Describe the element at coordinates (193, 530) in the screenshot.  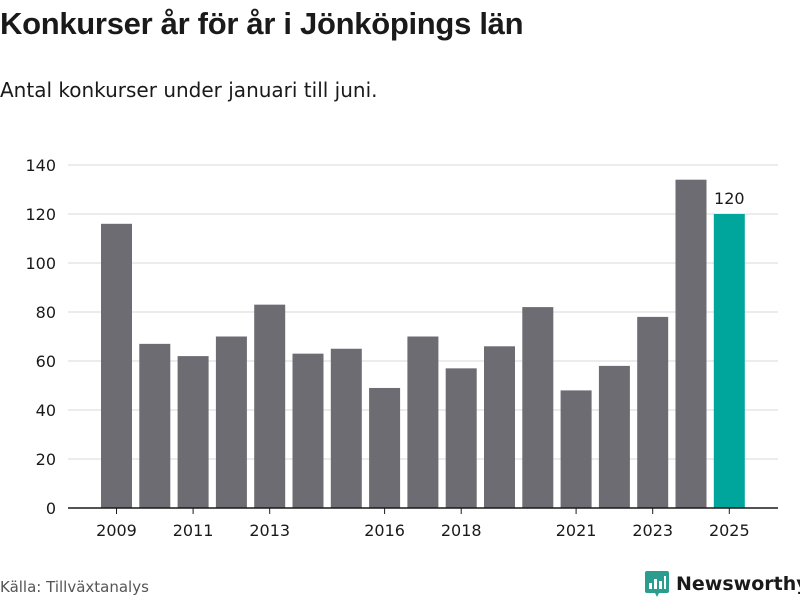
I see `x-tick-label: 2011` at that location.